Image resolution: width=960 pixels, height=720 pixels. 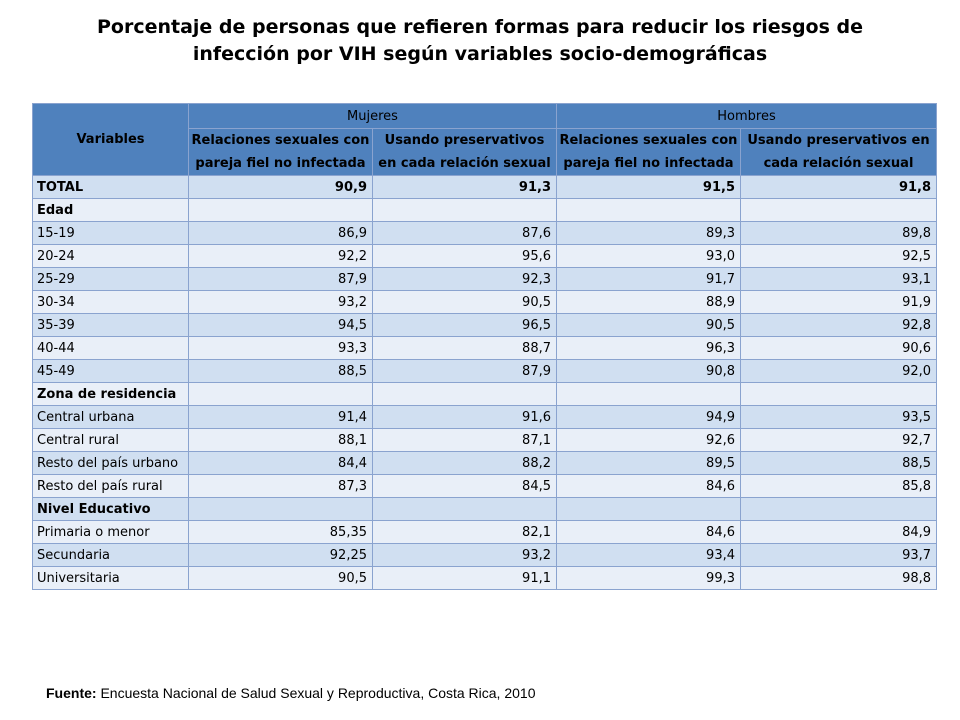 What do you see at coordinates (280, 440) in the screenshot?
I see `row-value-col1: 88,1` at bounding box center [280, 440].